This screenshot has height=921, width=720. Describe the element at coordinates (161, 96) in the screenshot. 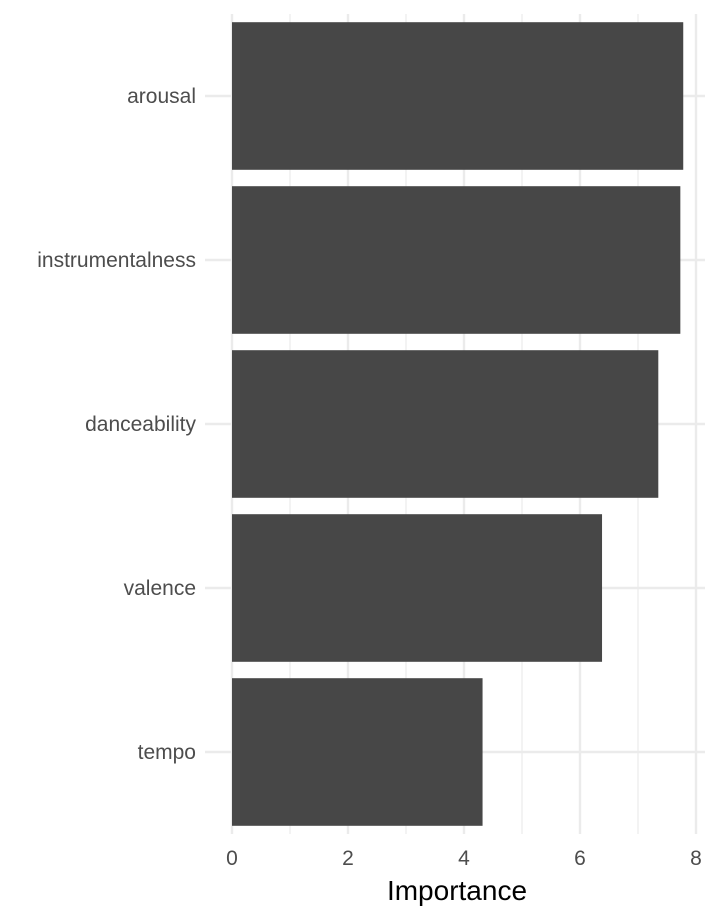

I see `y-tick-label: arousal` at that location.